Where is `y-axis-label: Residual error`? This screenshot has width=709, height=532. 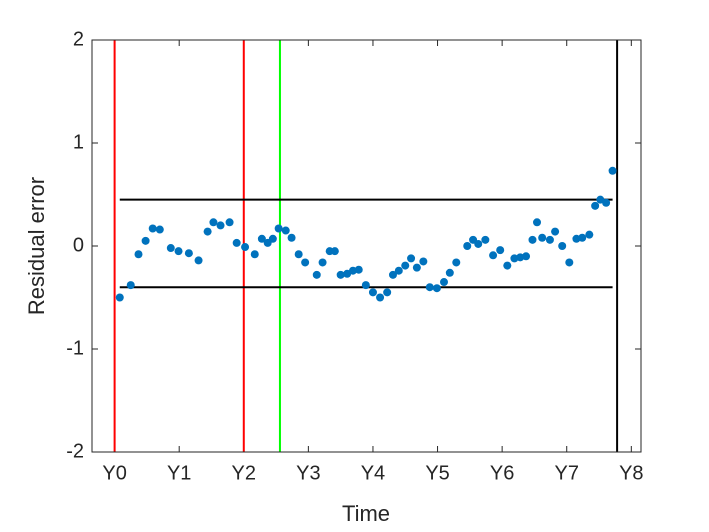
y-axis-label: Residual error is located at coordinates (36, 246).